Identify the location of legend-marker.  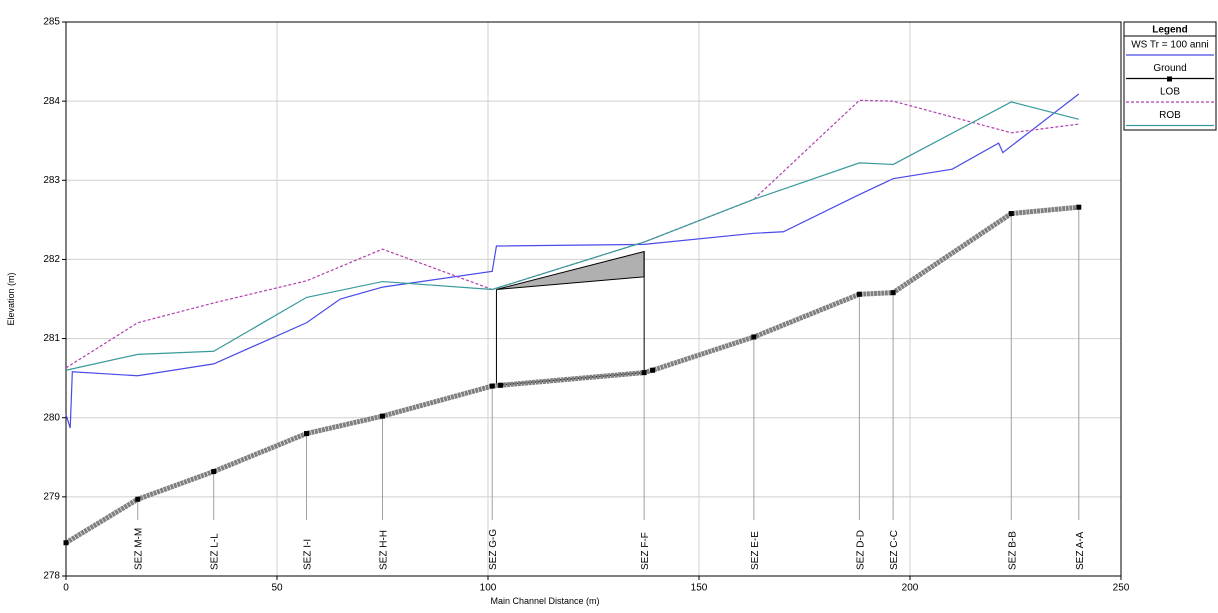
(1169, 79).